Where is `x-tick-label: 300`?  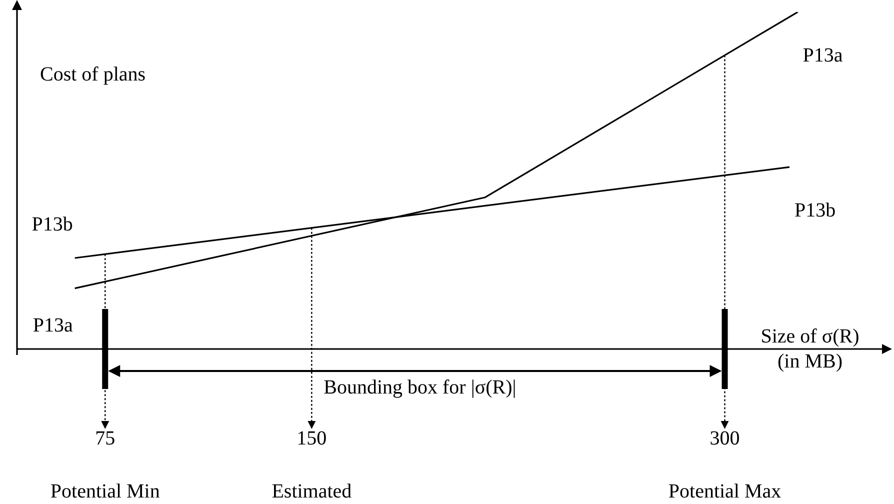
x-tick-label: 300 is located at coordinates (725, 438).